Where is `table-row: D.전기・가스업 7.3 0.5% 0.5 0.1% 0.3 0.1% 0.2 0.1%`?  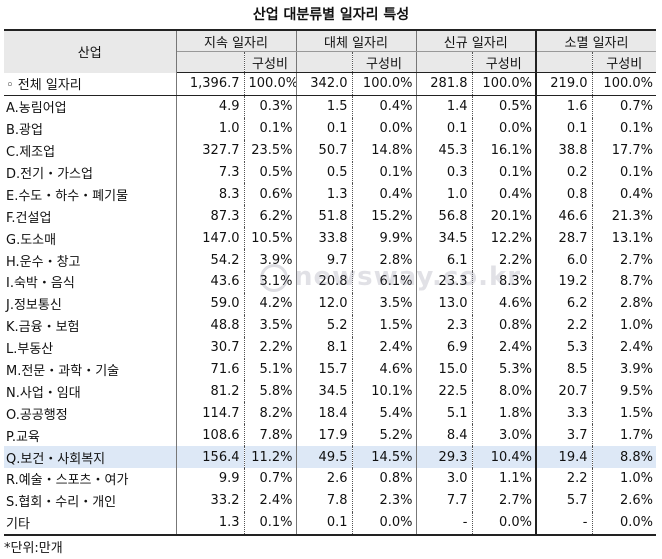
table-row: D.전기・가스업 7.3 0.5% 0.5 0.1% 0.3 0.1% 0.2 0.1% is located at coordinates (330, 172).